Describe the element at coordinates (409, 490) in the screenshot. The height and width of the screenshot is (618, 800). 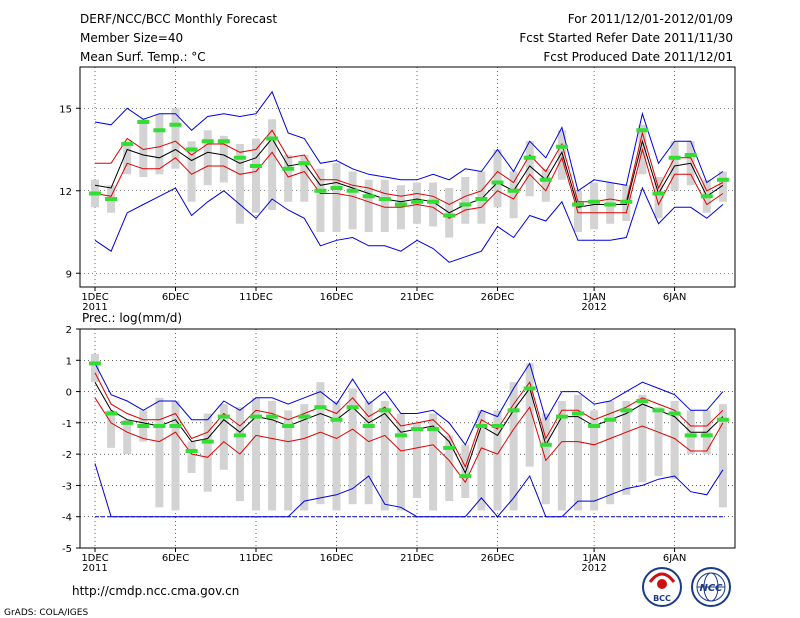
I see `lower-outer-line` at that location.